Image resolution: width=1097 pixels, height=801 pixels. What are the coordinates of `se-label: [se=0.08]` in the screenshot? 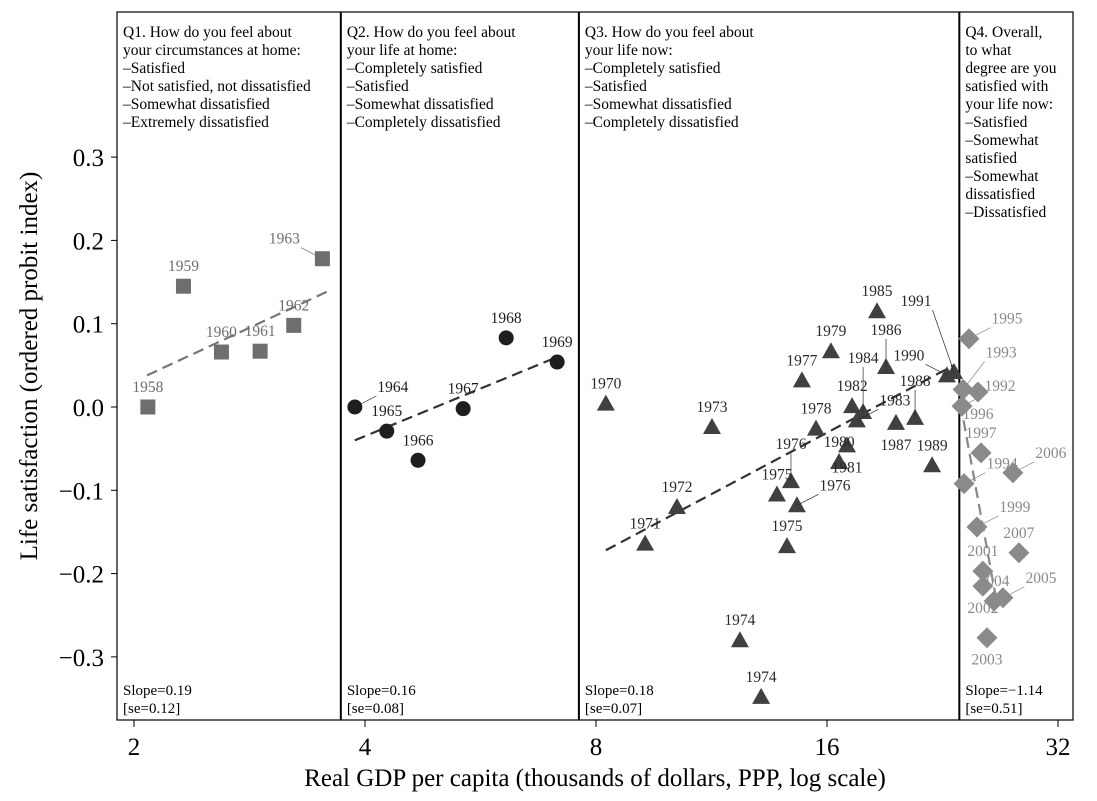 It's located at (375, 709).